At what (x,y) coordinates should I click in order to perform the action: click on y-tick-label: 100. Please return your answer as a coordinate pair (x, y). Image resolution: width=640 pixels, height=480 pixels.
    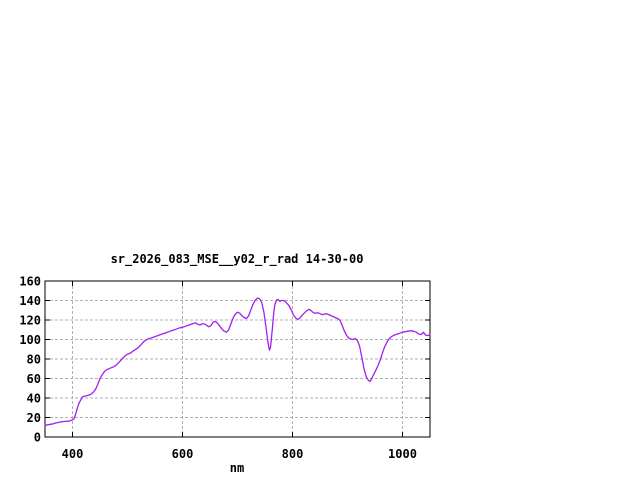
    Looking at the image, I should click on (30, 340).